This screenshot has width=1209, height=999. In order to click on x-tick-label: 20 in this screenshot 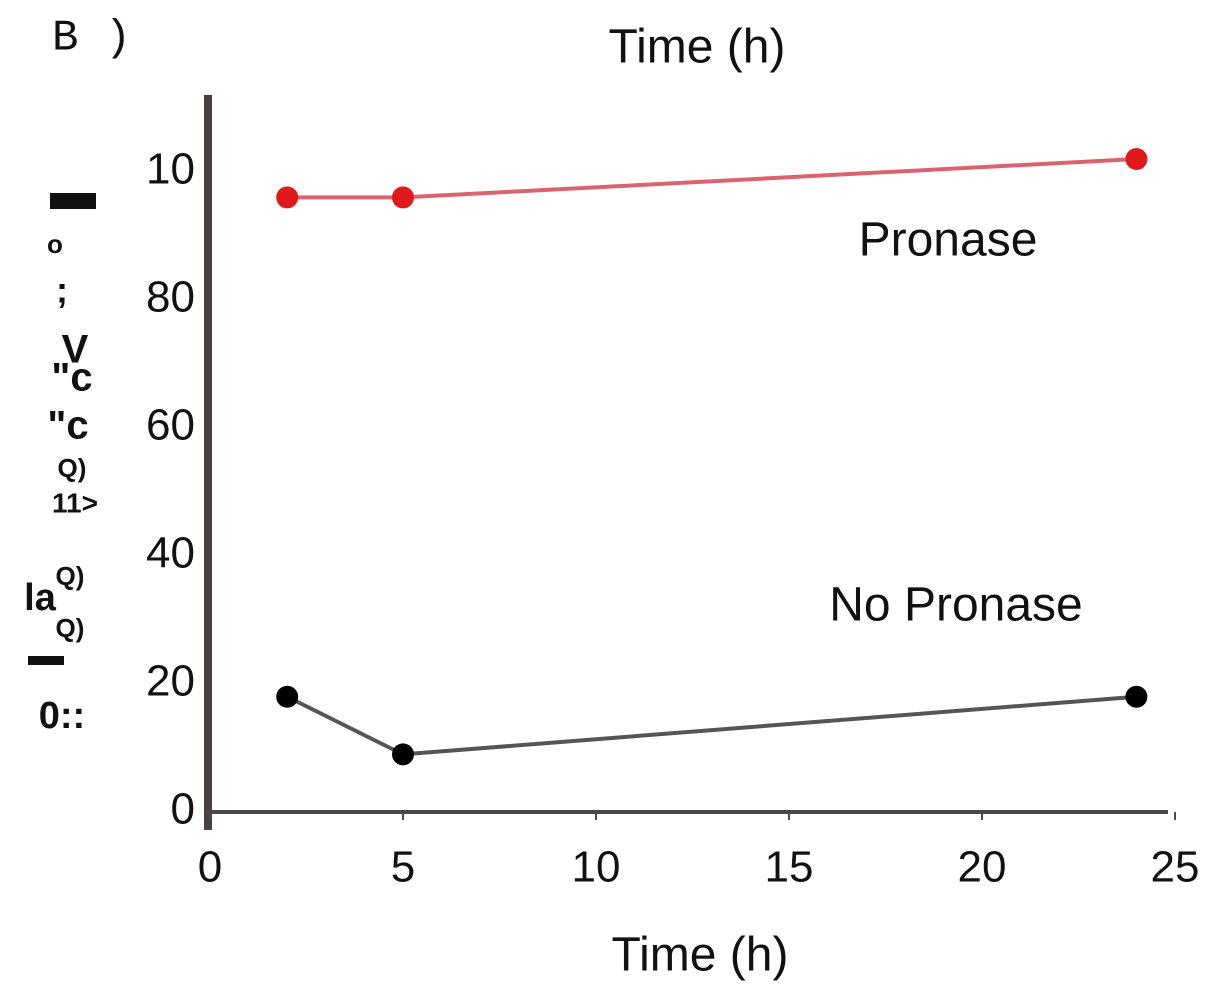, I will do `click(982, 867)`.